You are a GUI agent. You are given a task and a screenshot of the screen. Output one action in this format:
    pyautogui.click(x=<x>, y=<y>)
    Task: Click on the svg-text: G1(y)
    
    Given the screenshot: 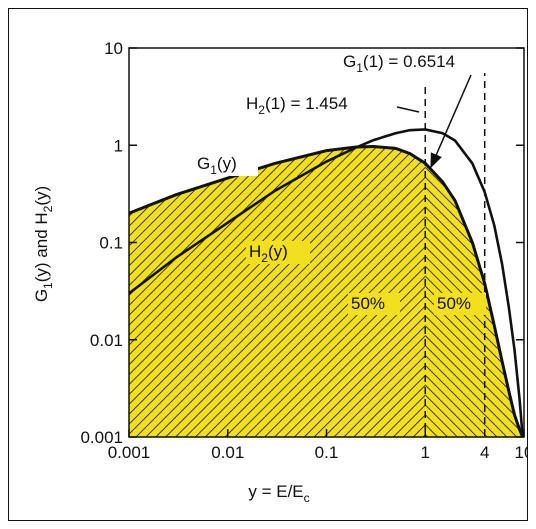 What is the action you would take?
    pyautogui.click(x=217, y=165)
    